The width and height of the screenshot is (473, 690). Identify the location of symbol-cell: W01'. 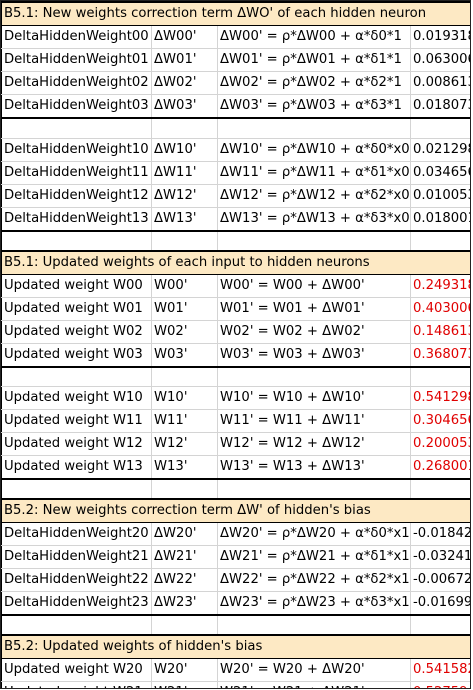
(184, 309).